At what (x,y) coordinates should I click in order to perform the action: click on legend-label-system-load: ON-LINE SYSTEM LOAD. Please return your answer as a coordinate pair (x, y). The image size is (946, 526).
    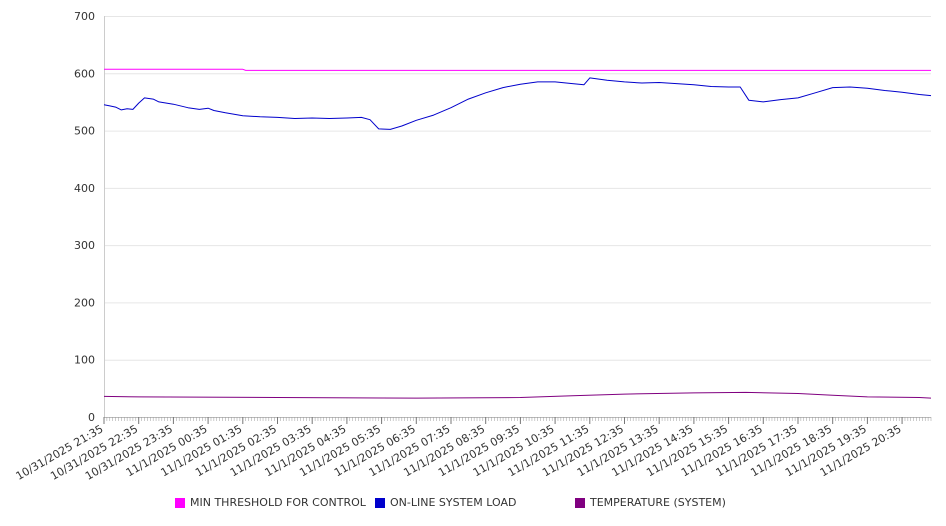
    Looking at the image, I should click on (453, 502).